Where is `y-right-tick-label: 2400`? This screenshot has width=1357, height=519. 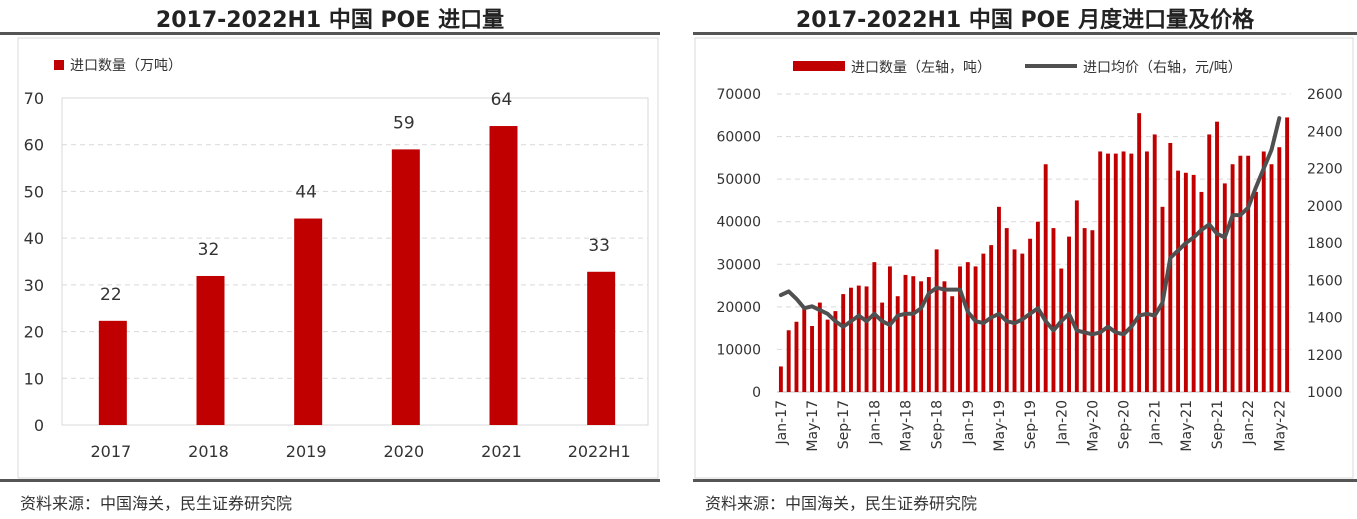
y-right-tick-label: 2400 is located at coordinates (1325, 132).